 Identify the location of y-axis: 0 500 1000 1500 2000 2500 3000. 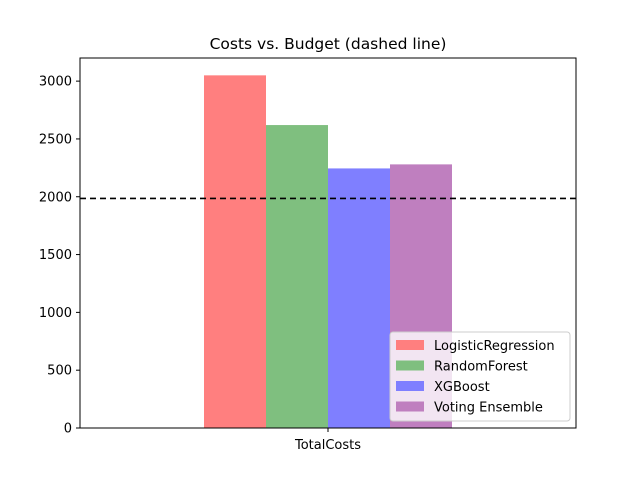
(59, 256).